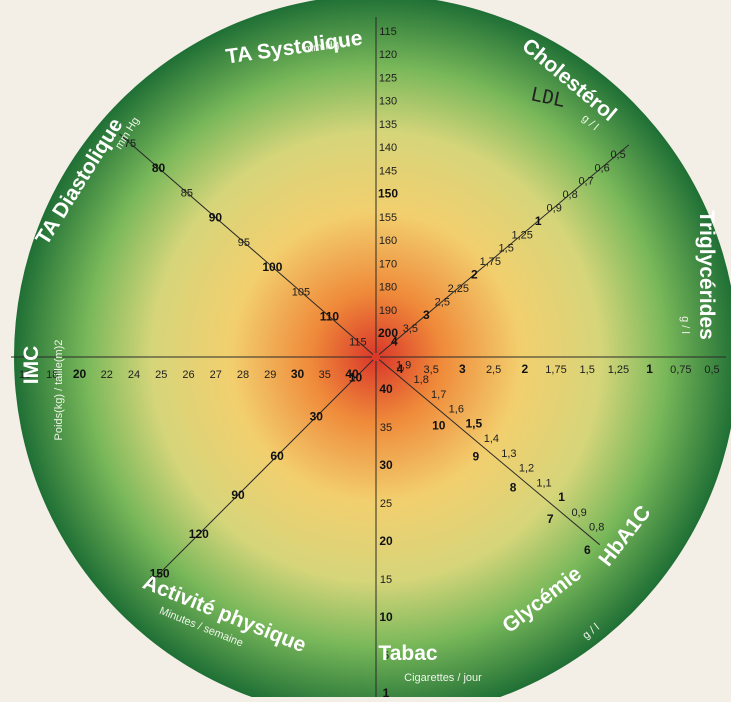  I want to click on glycemie-tick-label: 1,7, so click(438, 395).